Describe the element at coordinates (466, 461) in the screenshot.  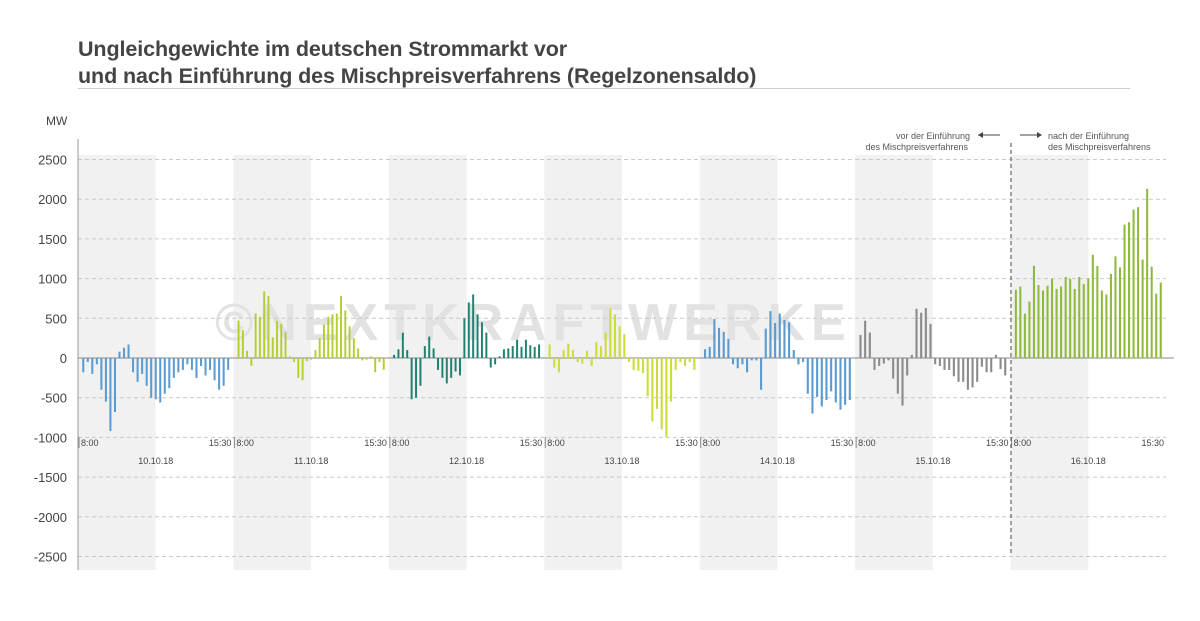
I see `x-date-label: 12.10.18` at that location.